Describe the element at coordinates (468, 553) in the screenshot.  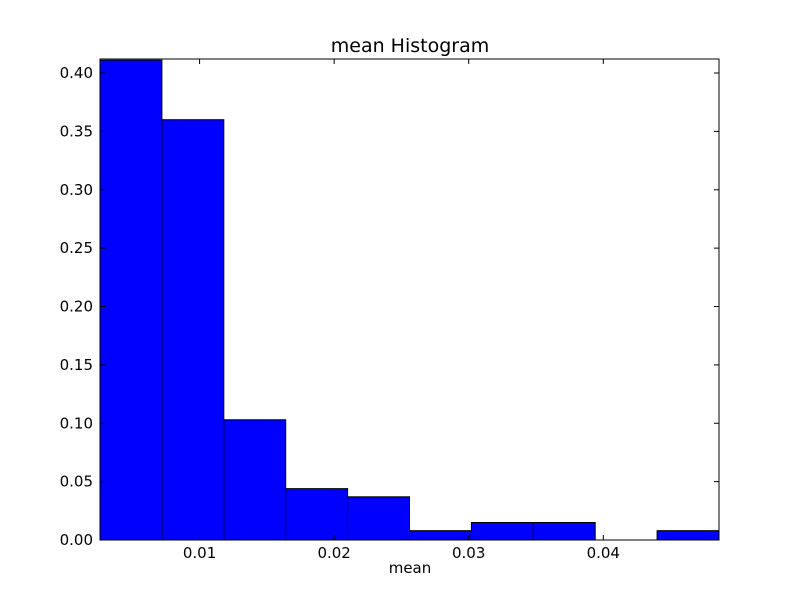
I see `x-tick-label-2: 0.03` at that location.